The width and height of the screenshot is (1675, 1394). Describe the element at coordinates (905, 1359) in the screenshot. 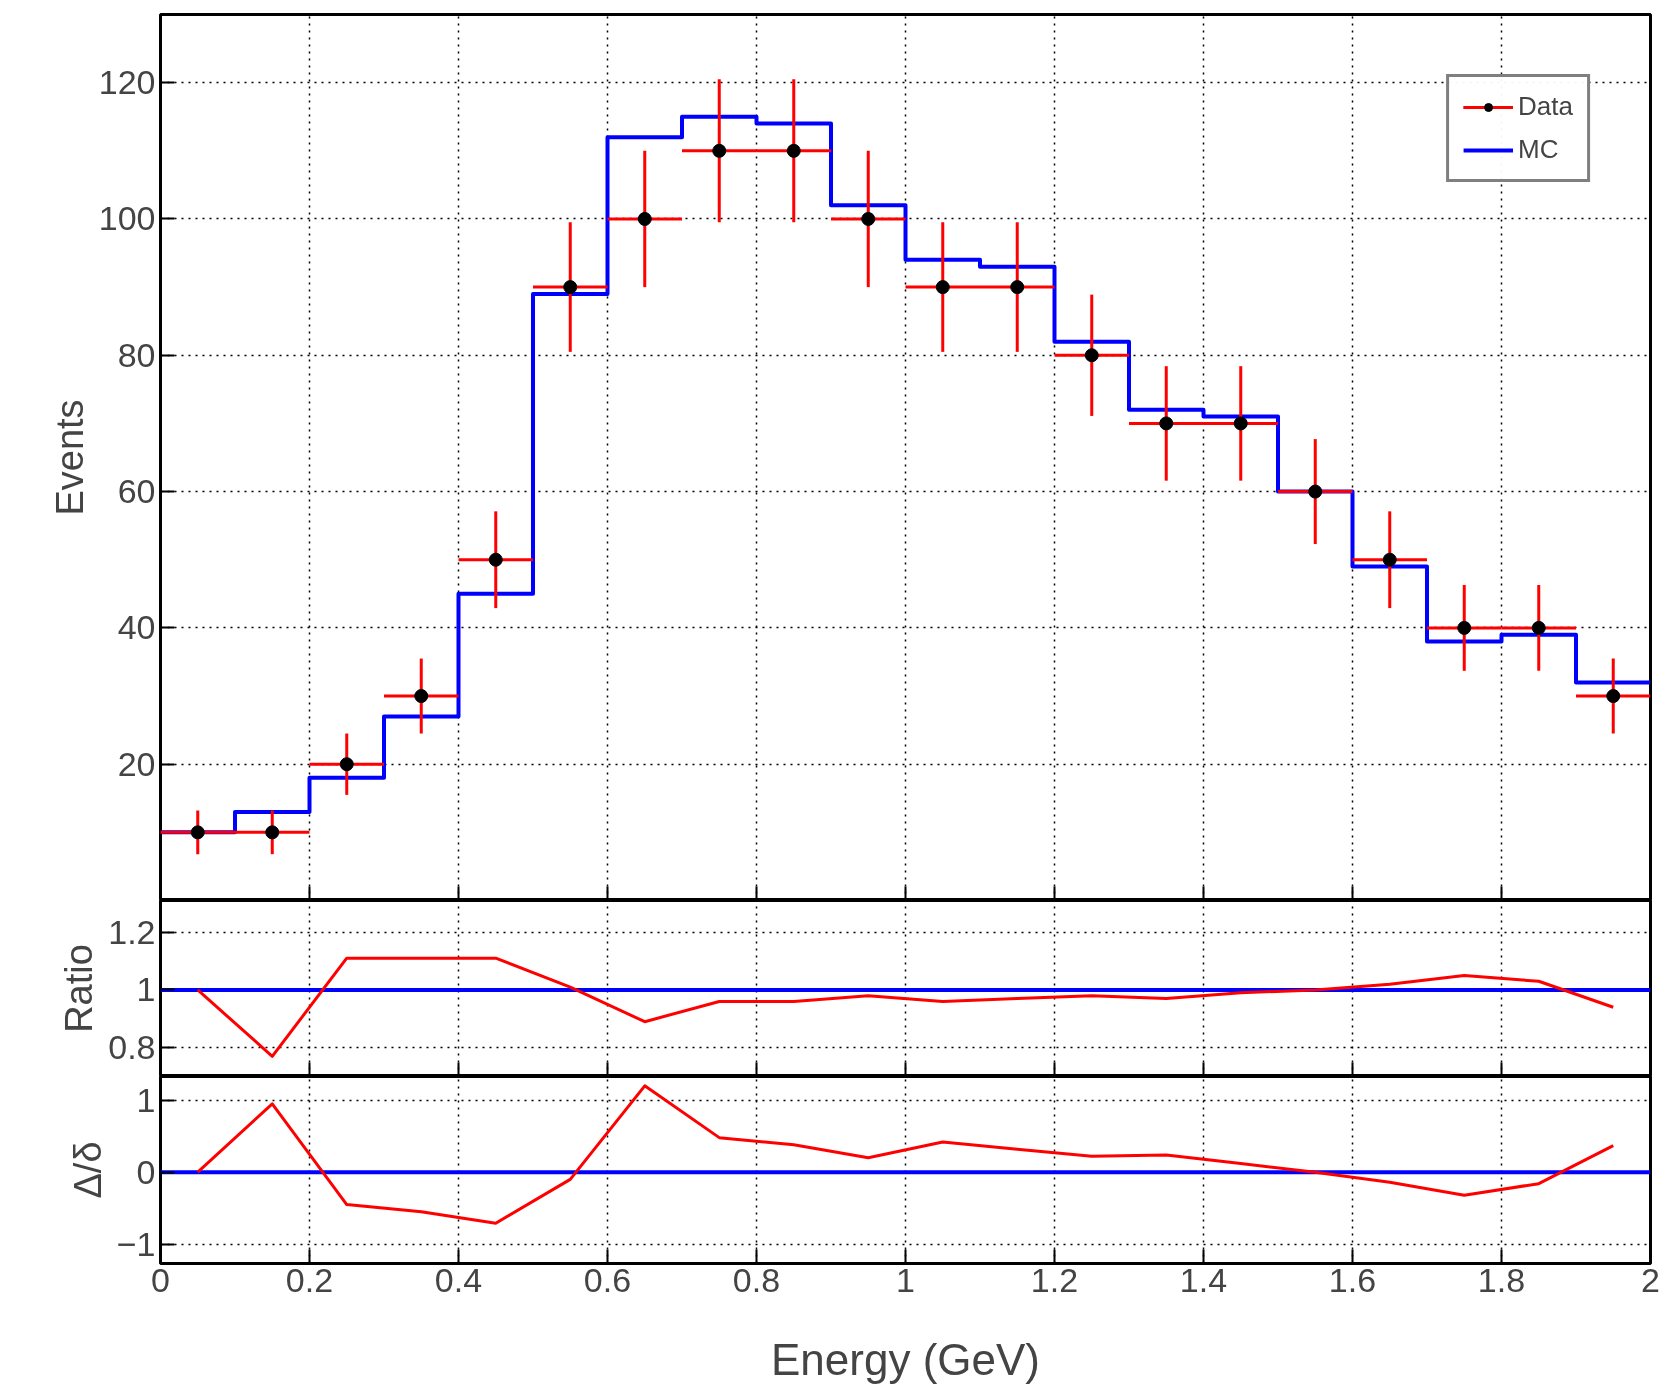

I see `x-axis-title: Energy (GeV)` at that location.